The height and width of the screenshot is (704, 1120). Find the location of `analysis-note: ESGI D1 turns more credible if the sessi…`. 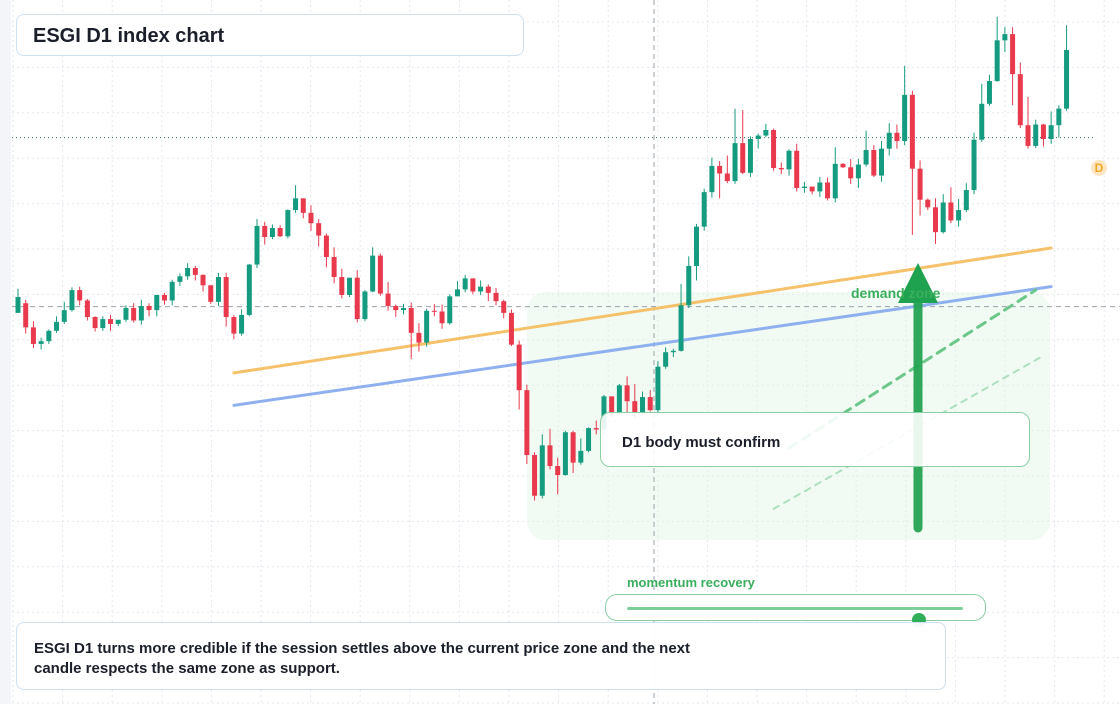

analysis-note: ESGI D1 turns more credible if the sessi… is located at coordinates (362, 658).